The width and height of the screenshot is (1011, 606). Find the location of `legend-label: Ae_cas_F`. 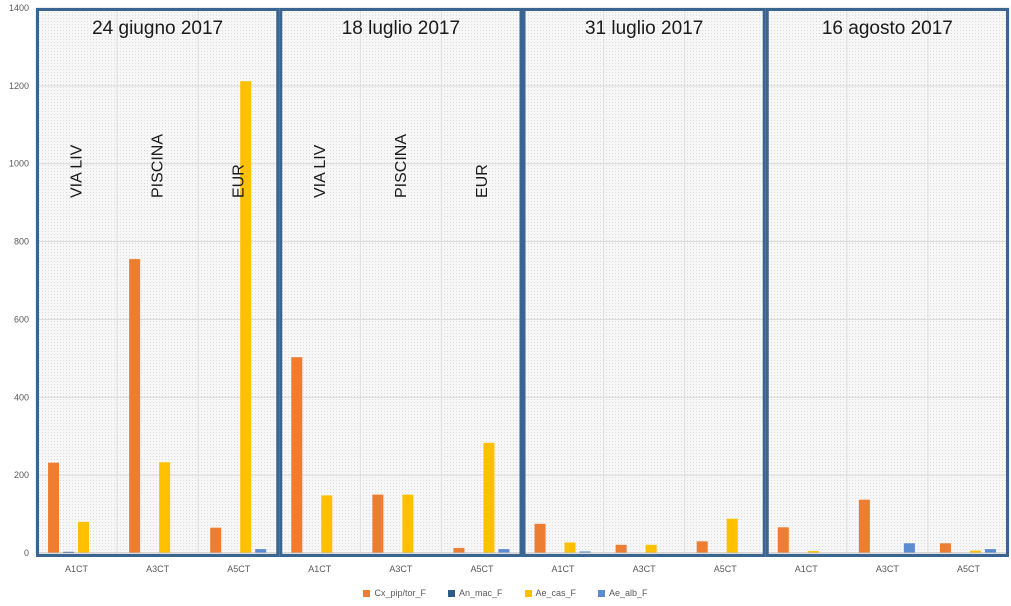

legend-label: Ae_cas_F is located at coordinates (556, 593).